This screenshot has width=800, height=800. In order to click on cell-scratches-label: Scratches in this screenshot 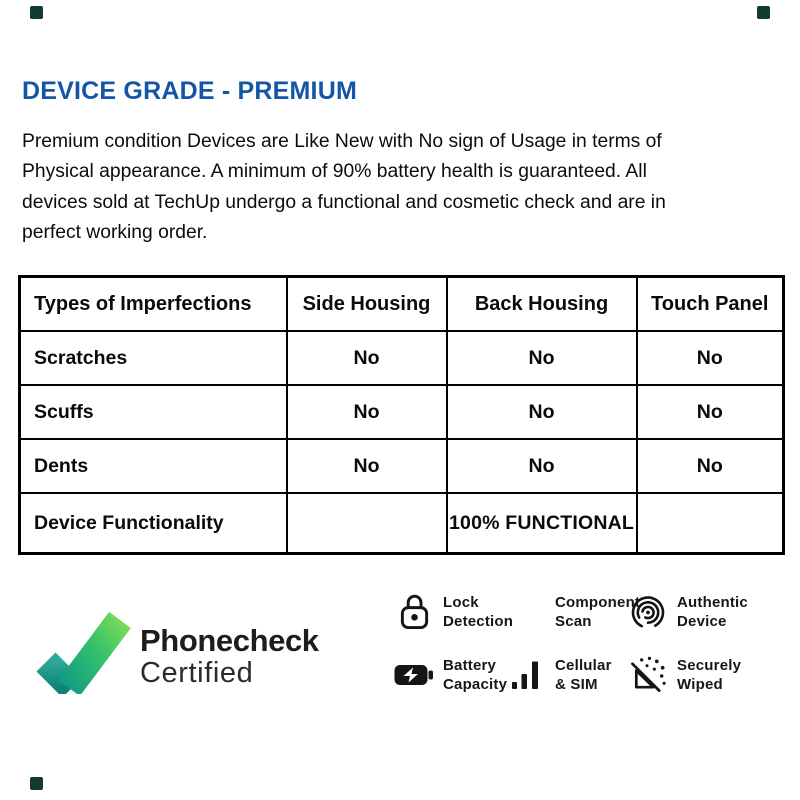, I will do `click(153, 358)`.